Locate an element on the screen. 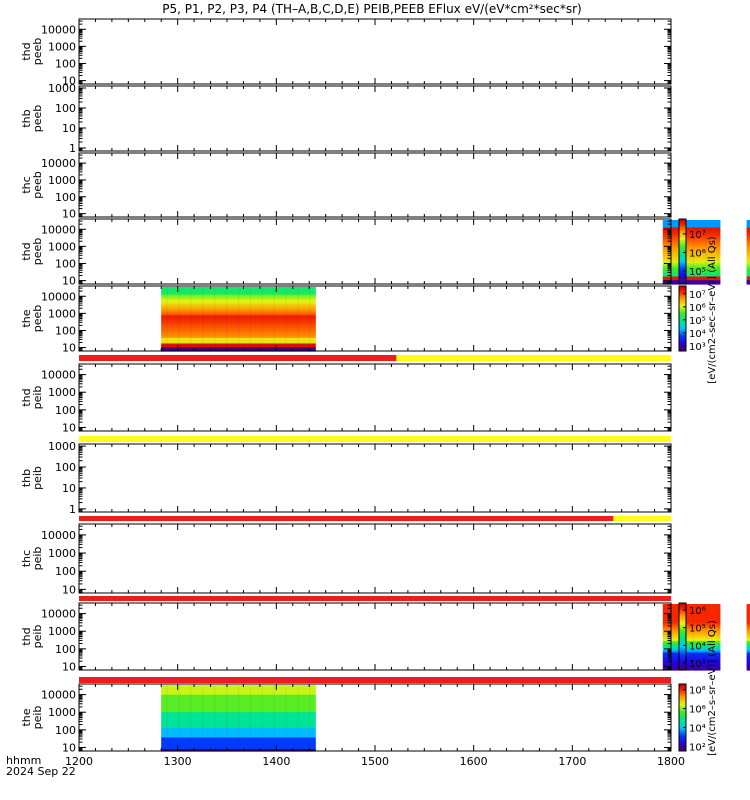 The height and width of the screenshot is (800, 750). panel-ylabel: thcpeib is located at coordinates (32, 559).